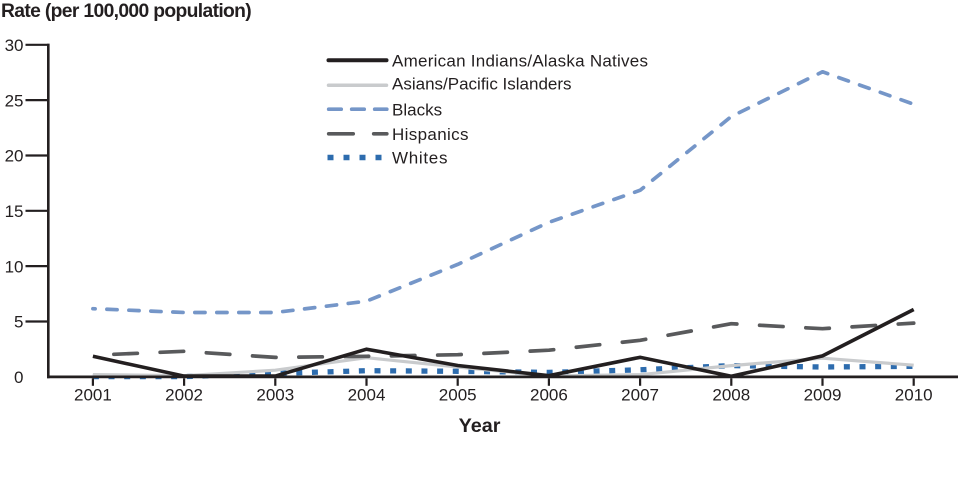  I want to click on svg-text: 30, so click(14, 45).